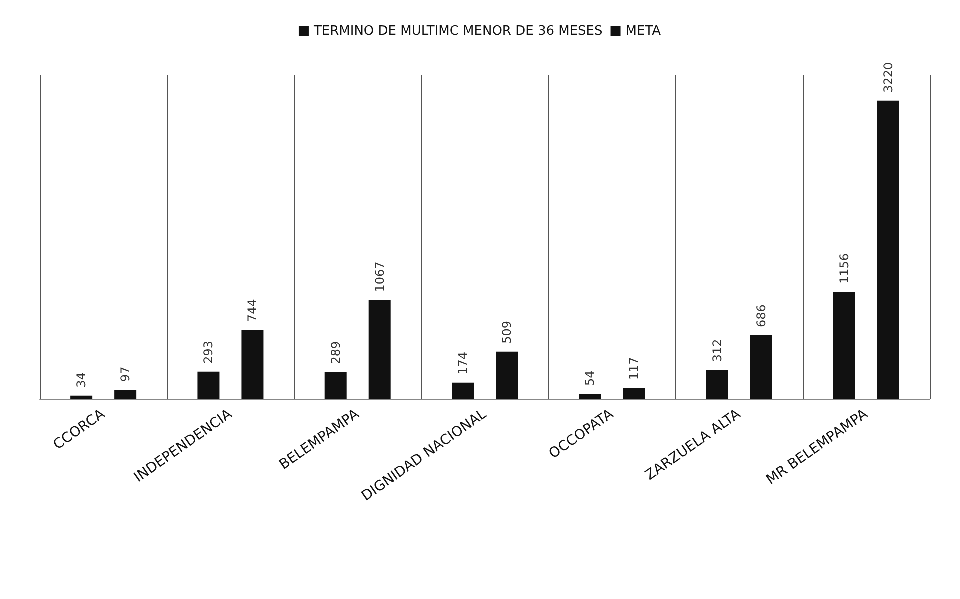 The image size is (960, 599). Describe the element at coordinates (761, 316) in the screenshot. I see `data-label: 686` at that location.